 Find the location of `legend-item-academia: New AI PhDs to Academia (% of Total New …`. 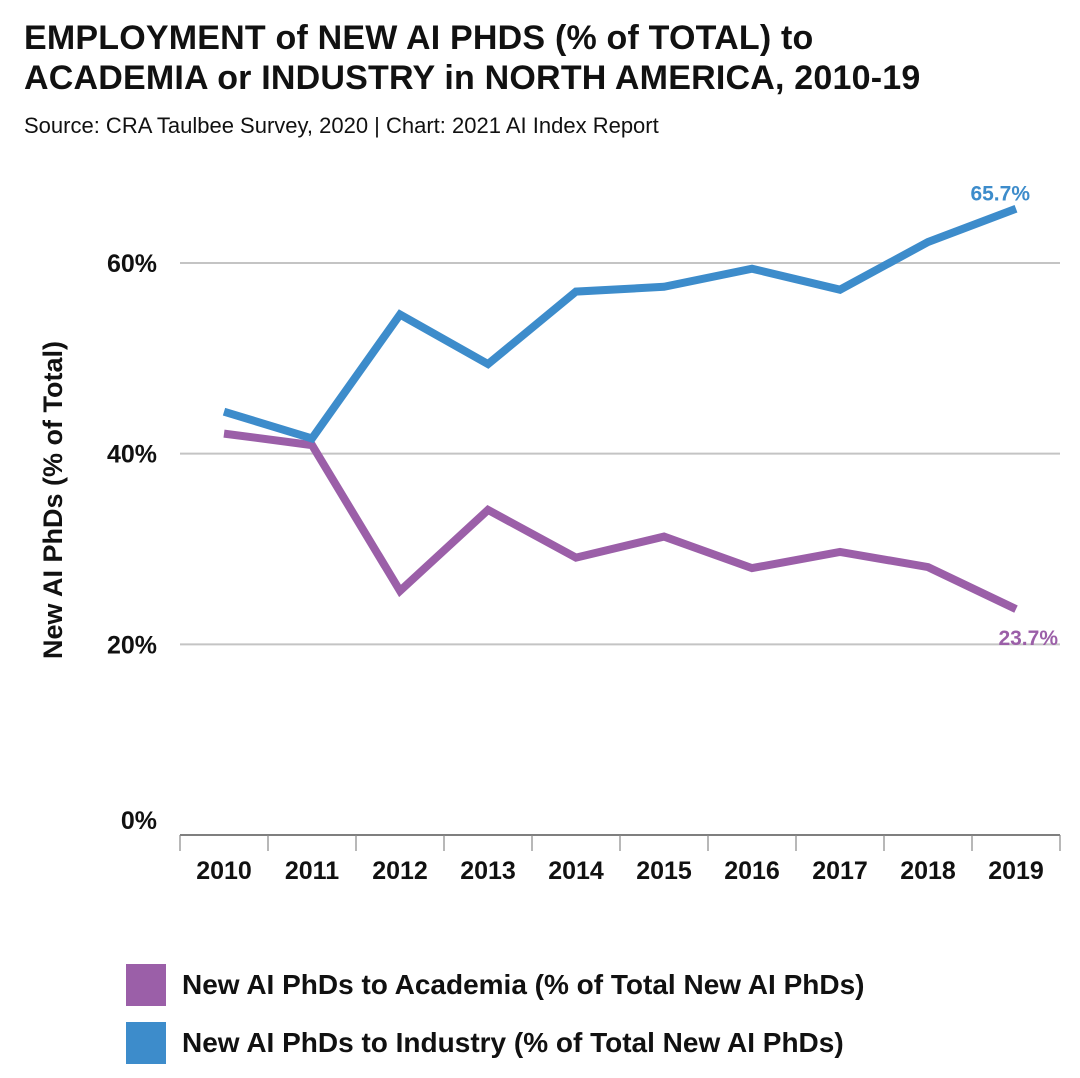

legend-item-academia: New AI PhDs to Academia (% of Total New … is located at coordinates (495, 985).